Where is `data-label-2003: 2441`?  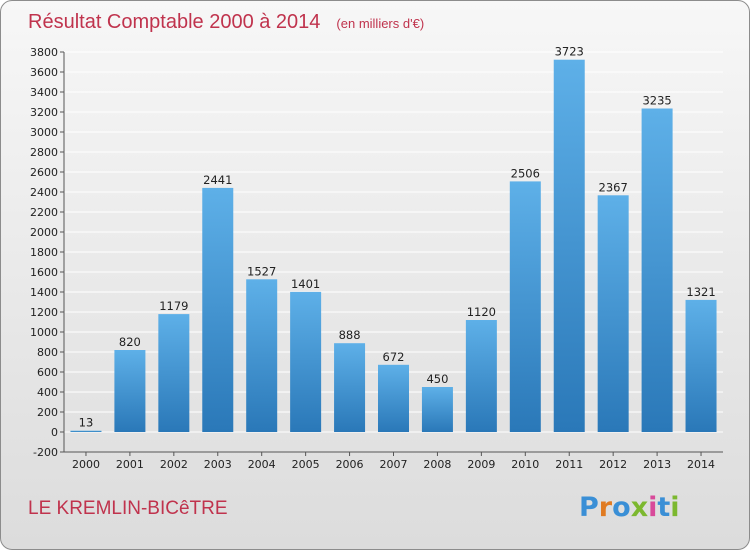
data-label-2003: 2441 is located at coordinates (217, 180).